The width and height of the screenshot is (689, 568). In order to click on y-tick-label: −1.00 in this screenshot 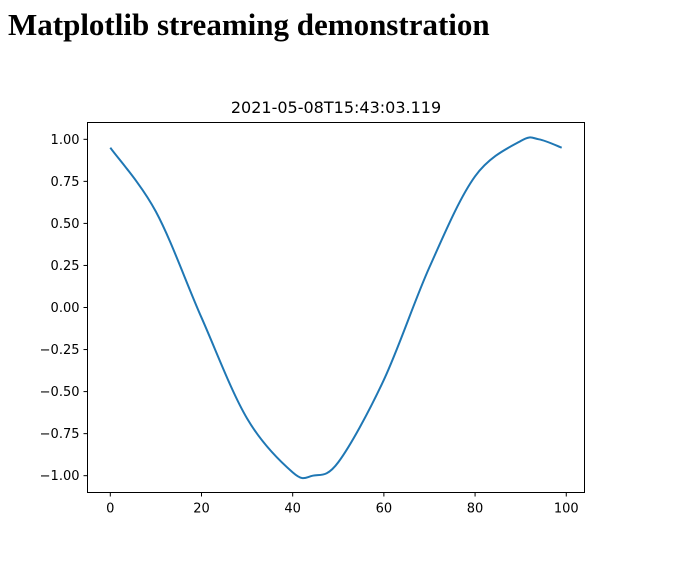, I will do `click(60, 476)`.